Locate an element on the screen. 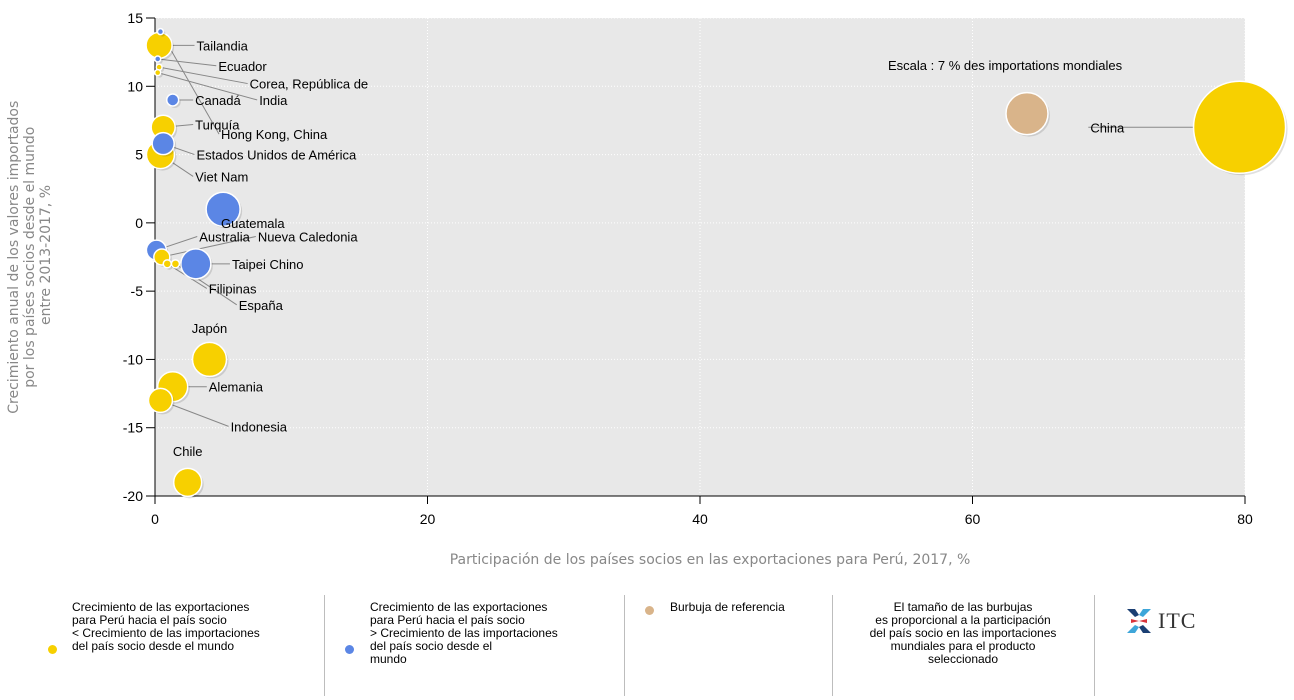 Image resolution: width=1294 pixels, height=700 pixels. bubble-label: Corea, República de is located at coordinates (309, 84).